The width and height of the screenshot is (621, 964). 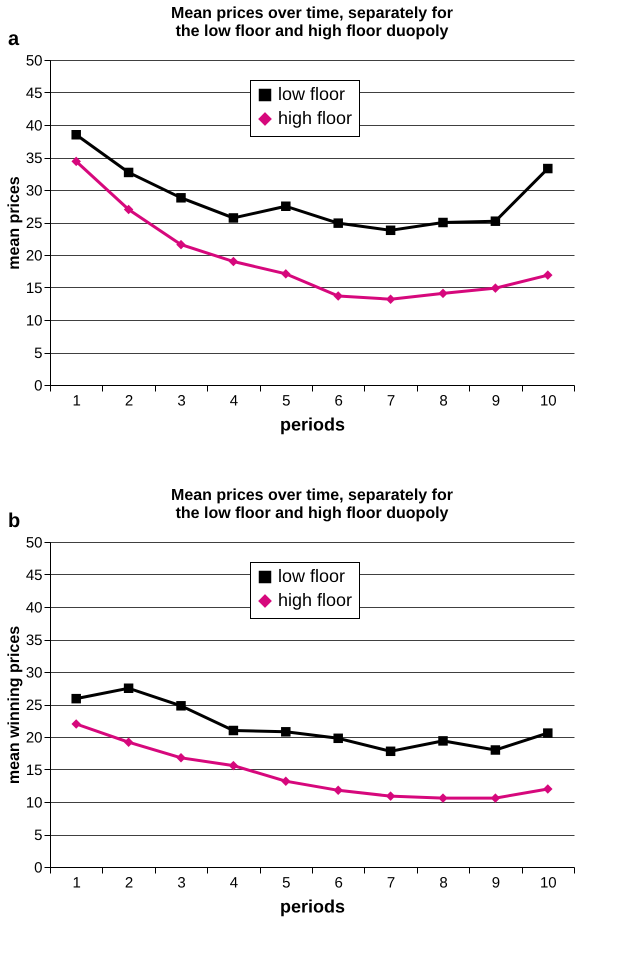 What do you see at coordinates (14, 39) in the screenshot?
I see `text: a` at bounding box center [14, 39].